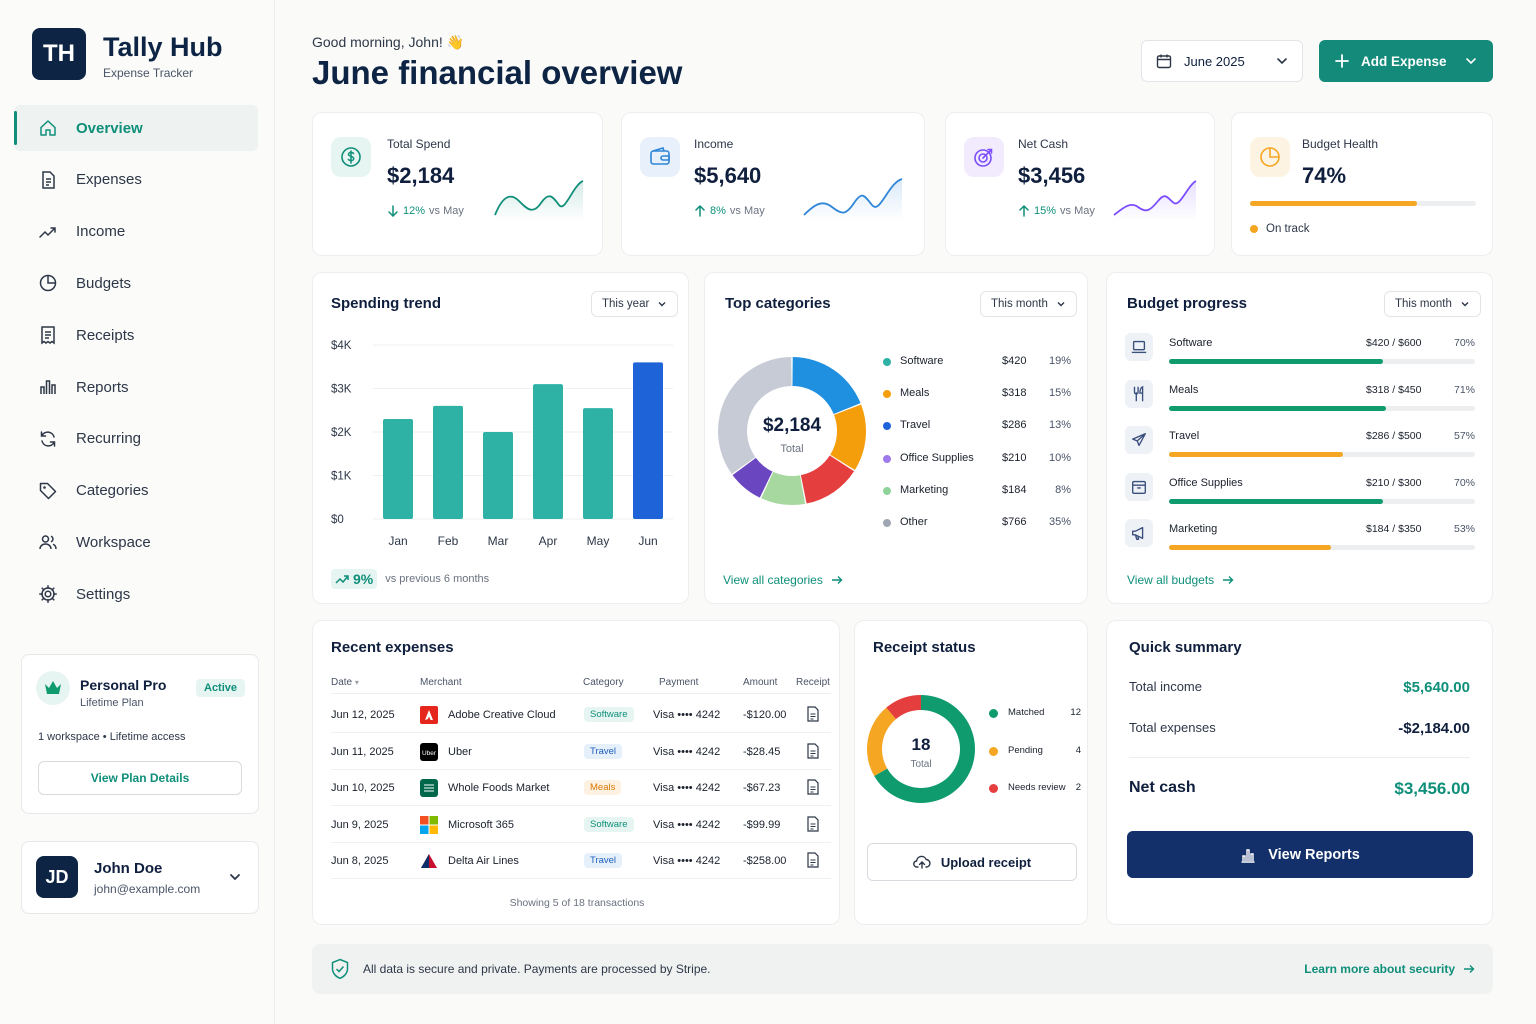 The height and width of the screenshot is (1024, 1536). What do you see at coordinates (752, 477) in the screenshot?
I see `slice-marketing` at bounding box center [752, 477].